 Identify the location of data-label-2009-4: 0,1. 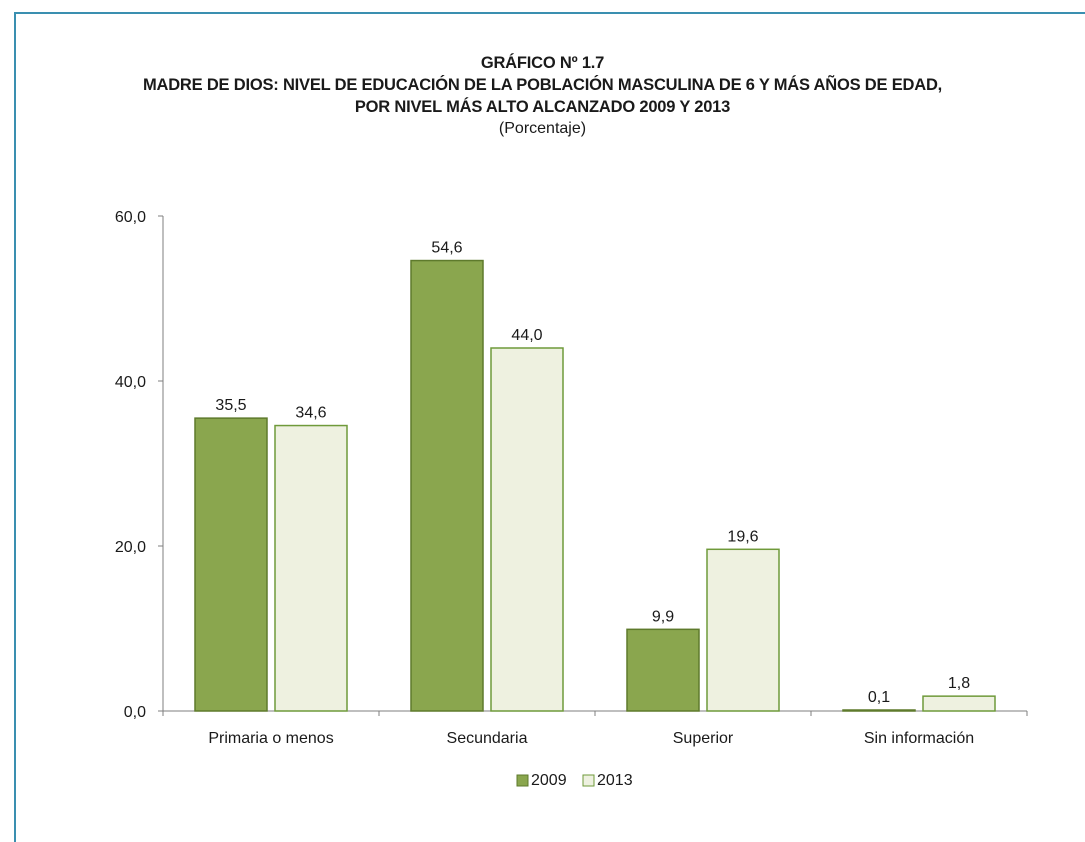
(879, 697).